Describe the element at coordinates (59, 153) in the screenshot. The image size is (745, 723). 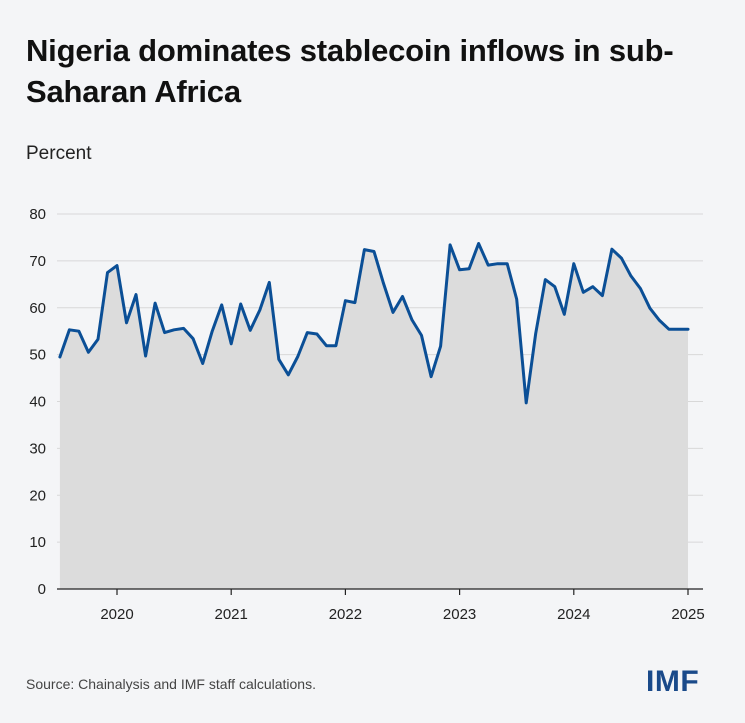
I see `y-axis-unit-label: Percent` at that location.